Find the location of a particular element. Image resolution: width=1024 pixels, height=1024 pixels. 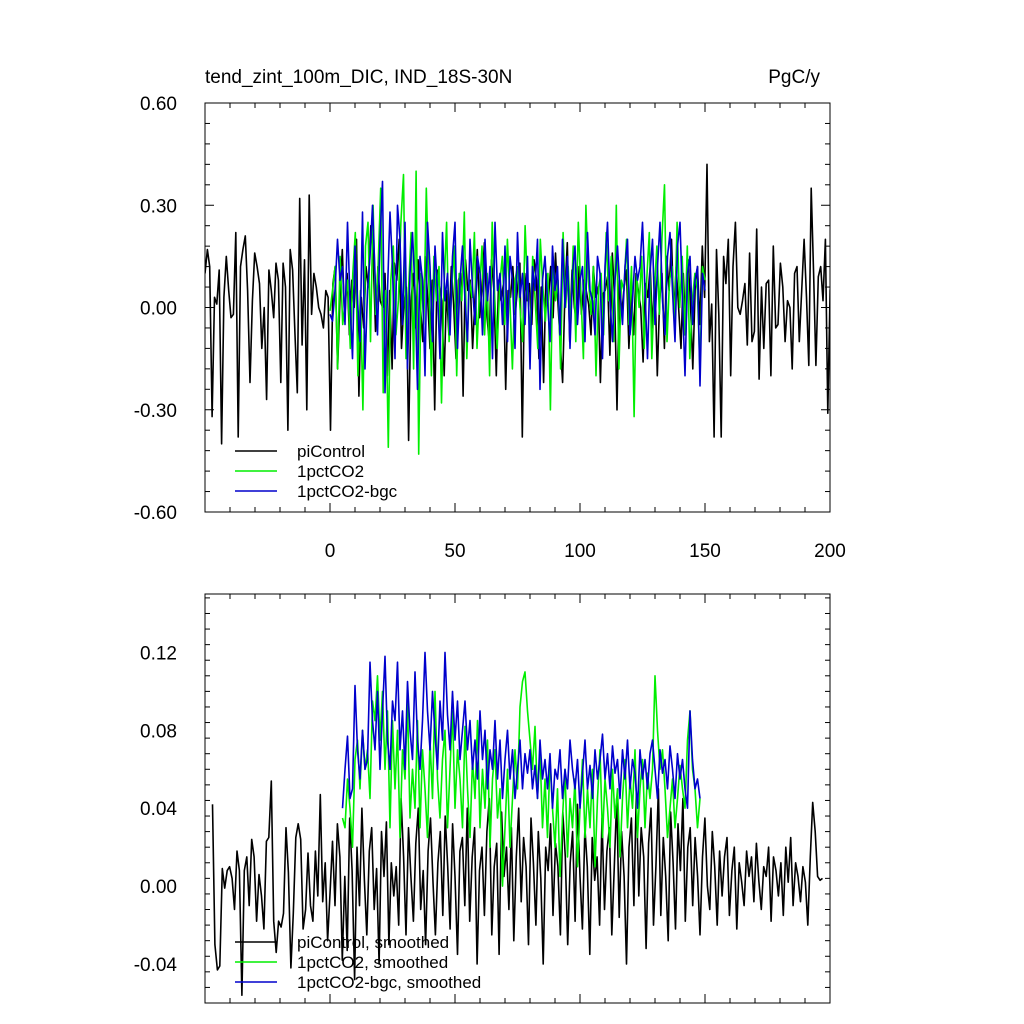

bottom-series-line-1pctco2-smoothed is located at coordinates (521, 779).